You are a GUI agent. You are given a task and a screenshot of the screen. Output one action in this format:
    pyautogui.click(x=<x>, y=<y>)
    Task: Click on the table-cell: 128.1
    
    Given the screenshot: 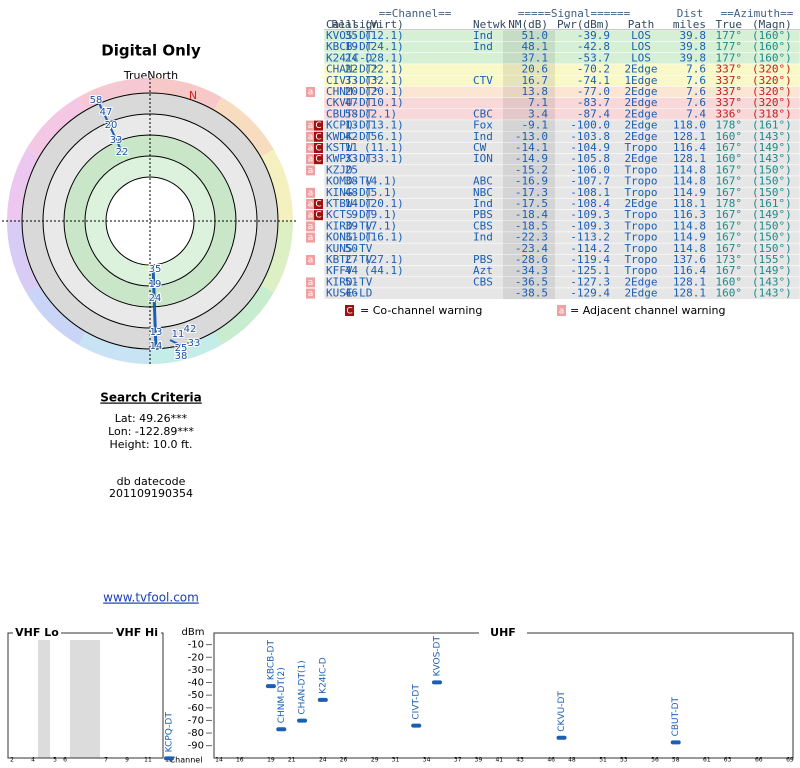 What is the action you would take?
    pyautogui.click(x=689, y=136)
    